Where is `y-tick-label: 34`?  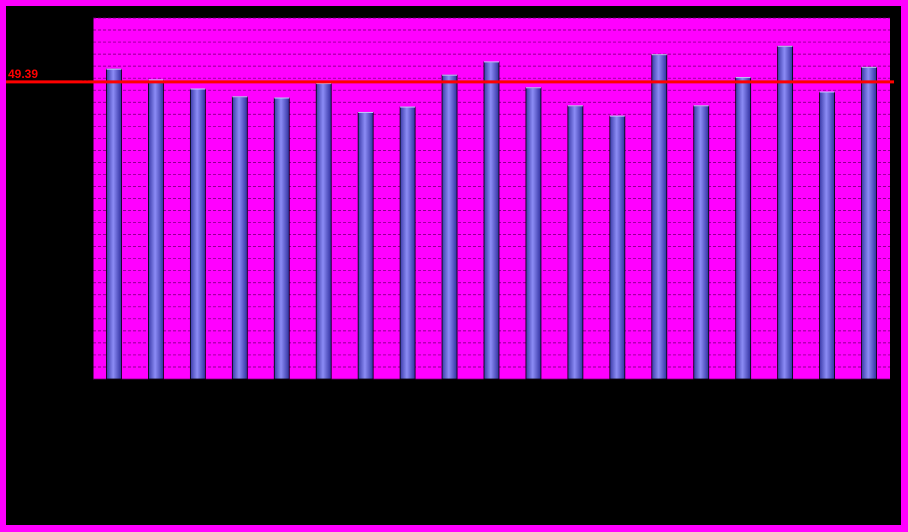 y-tick-label: 34 is located at coordinates (85, 175).